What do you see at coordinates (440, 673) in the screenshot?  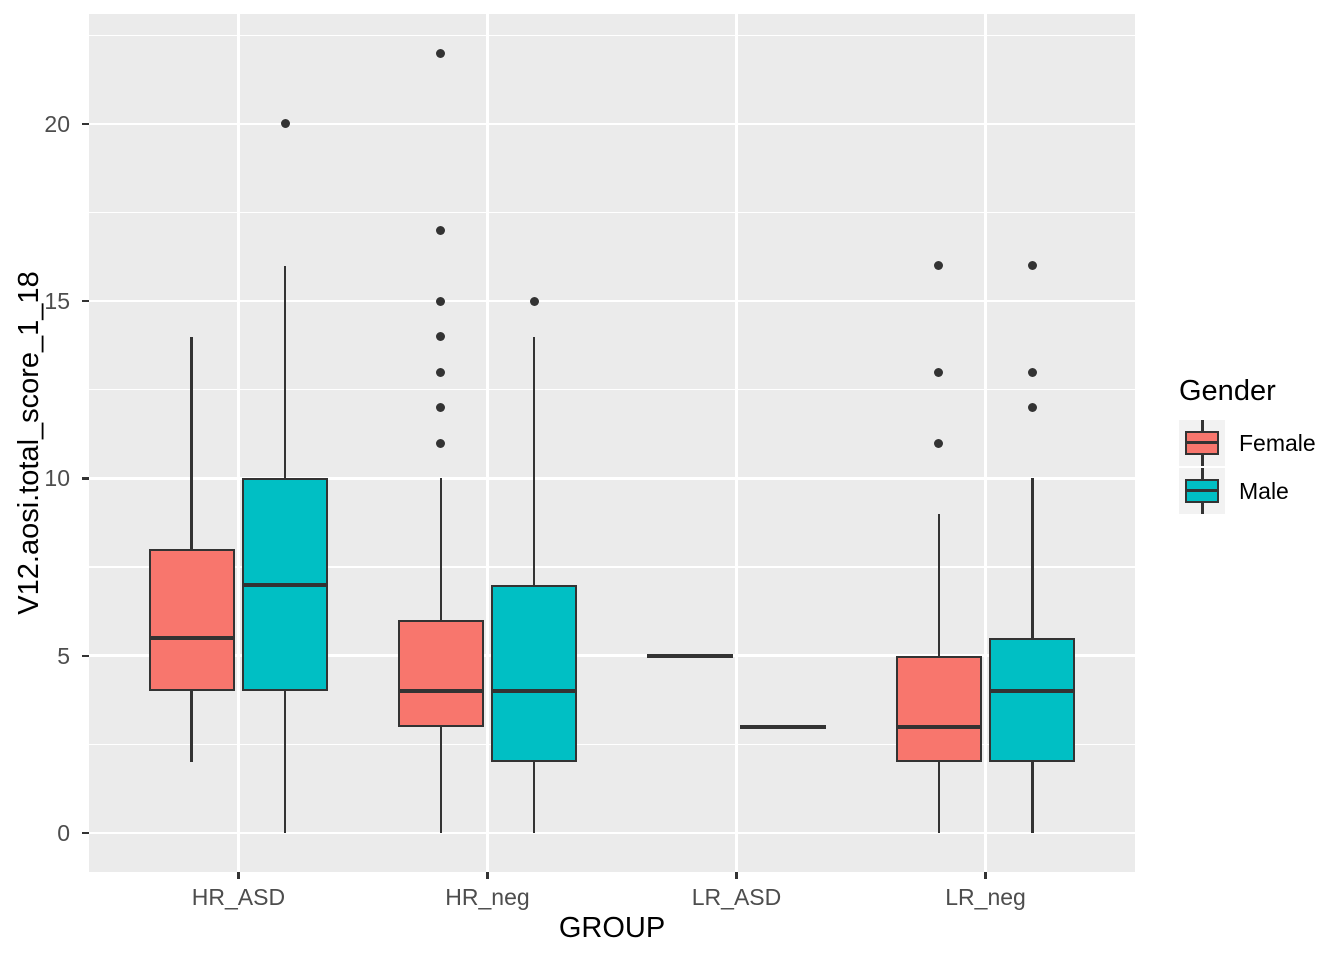 I see `box-hr-neg-female` at bounding box center [440, 673].